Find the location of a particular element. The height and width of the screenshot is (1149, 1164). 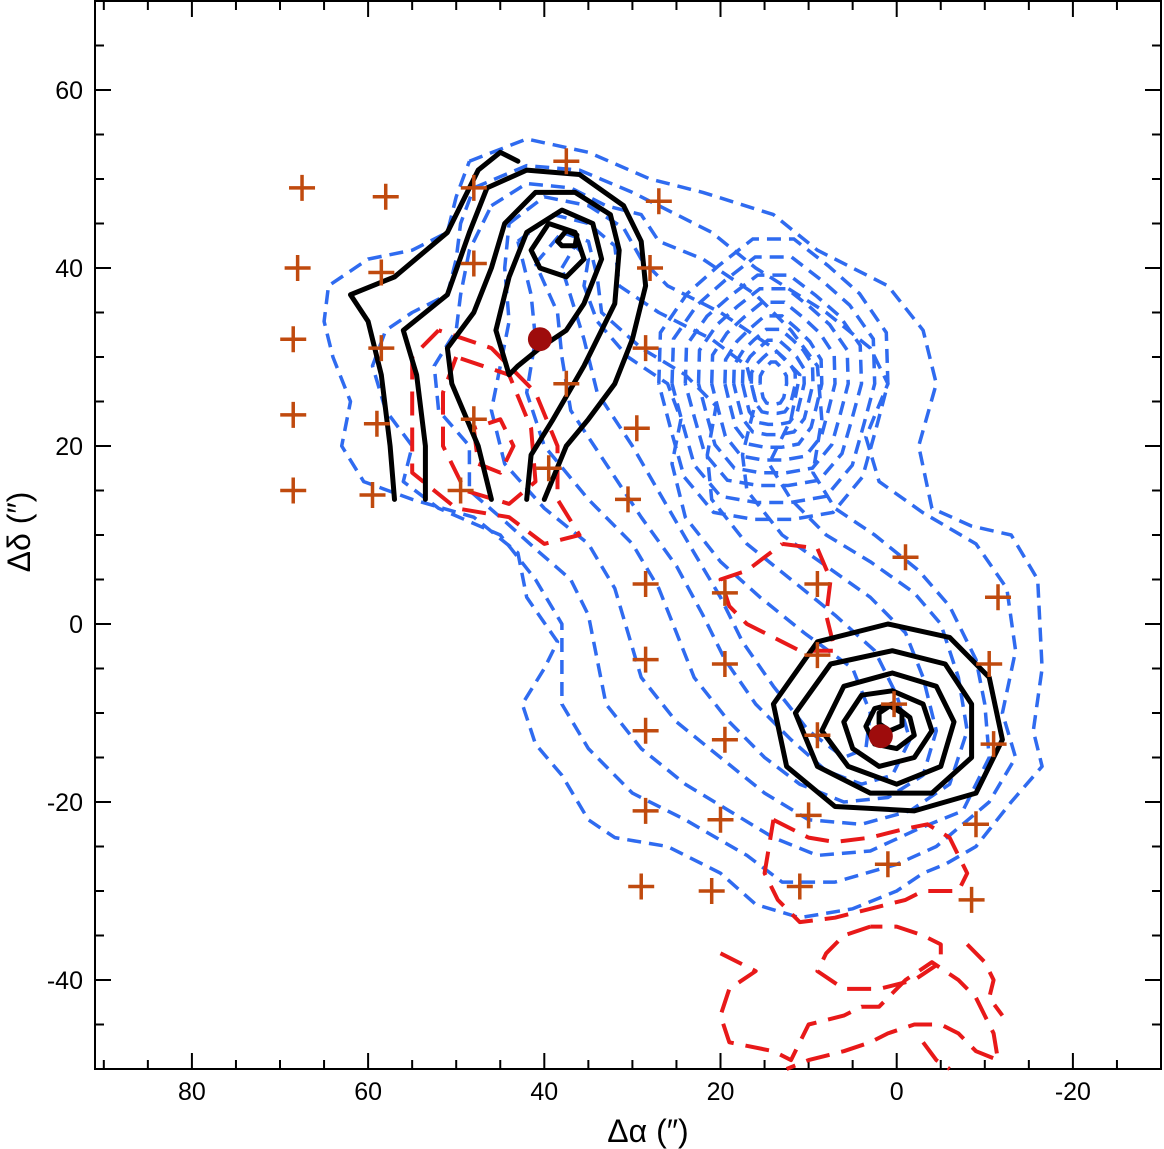

x-tick-label: -20 is located at coordinates (1073, 1092).